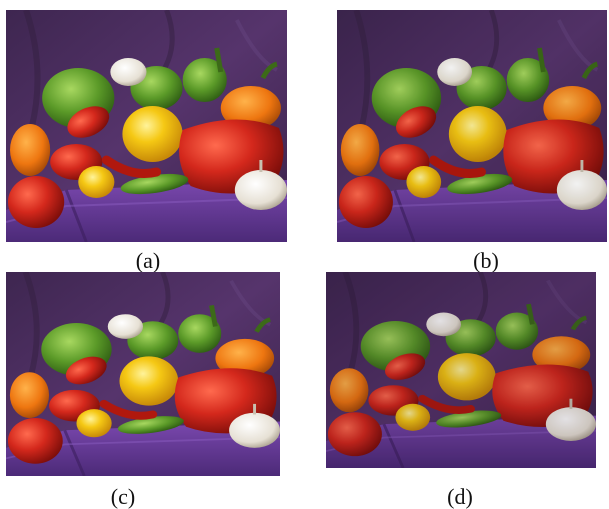 The width and height of the screenshot is (609, 509). Describe the element at coordinates (123, 496) in the screenshot. I see `caption-c: (c)` at that location.